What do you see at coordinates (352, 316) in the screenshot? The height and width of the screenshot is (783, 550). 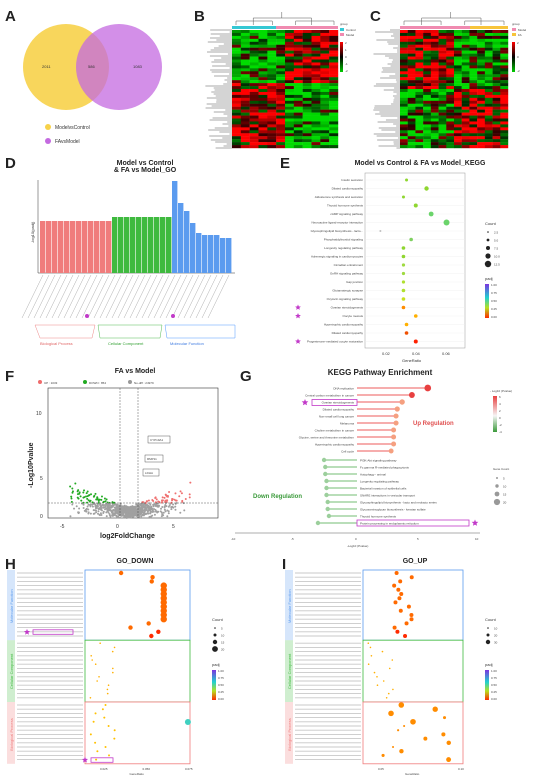 I see `kegg-term-label: Oocyte meiosis` at bounding box center [352, 316].